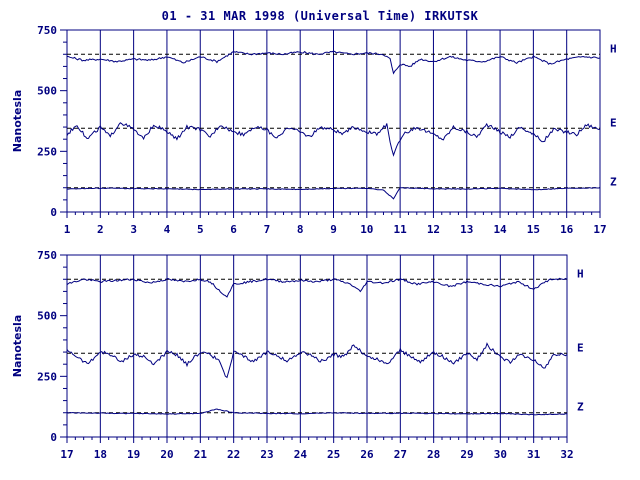 The height and width of the screenshot is (480, 640). What do you see at coordinates (300, 229) in the screenshot?
I see `x-tick-label: 8` at bounding box center [300, 229].